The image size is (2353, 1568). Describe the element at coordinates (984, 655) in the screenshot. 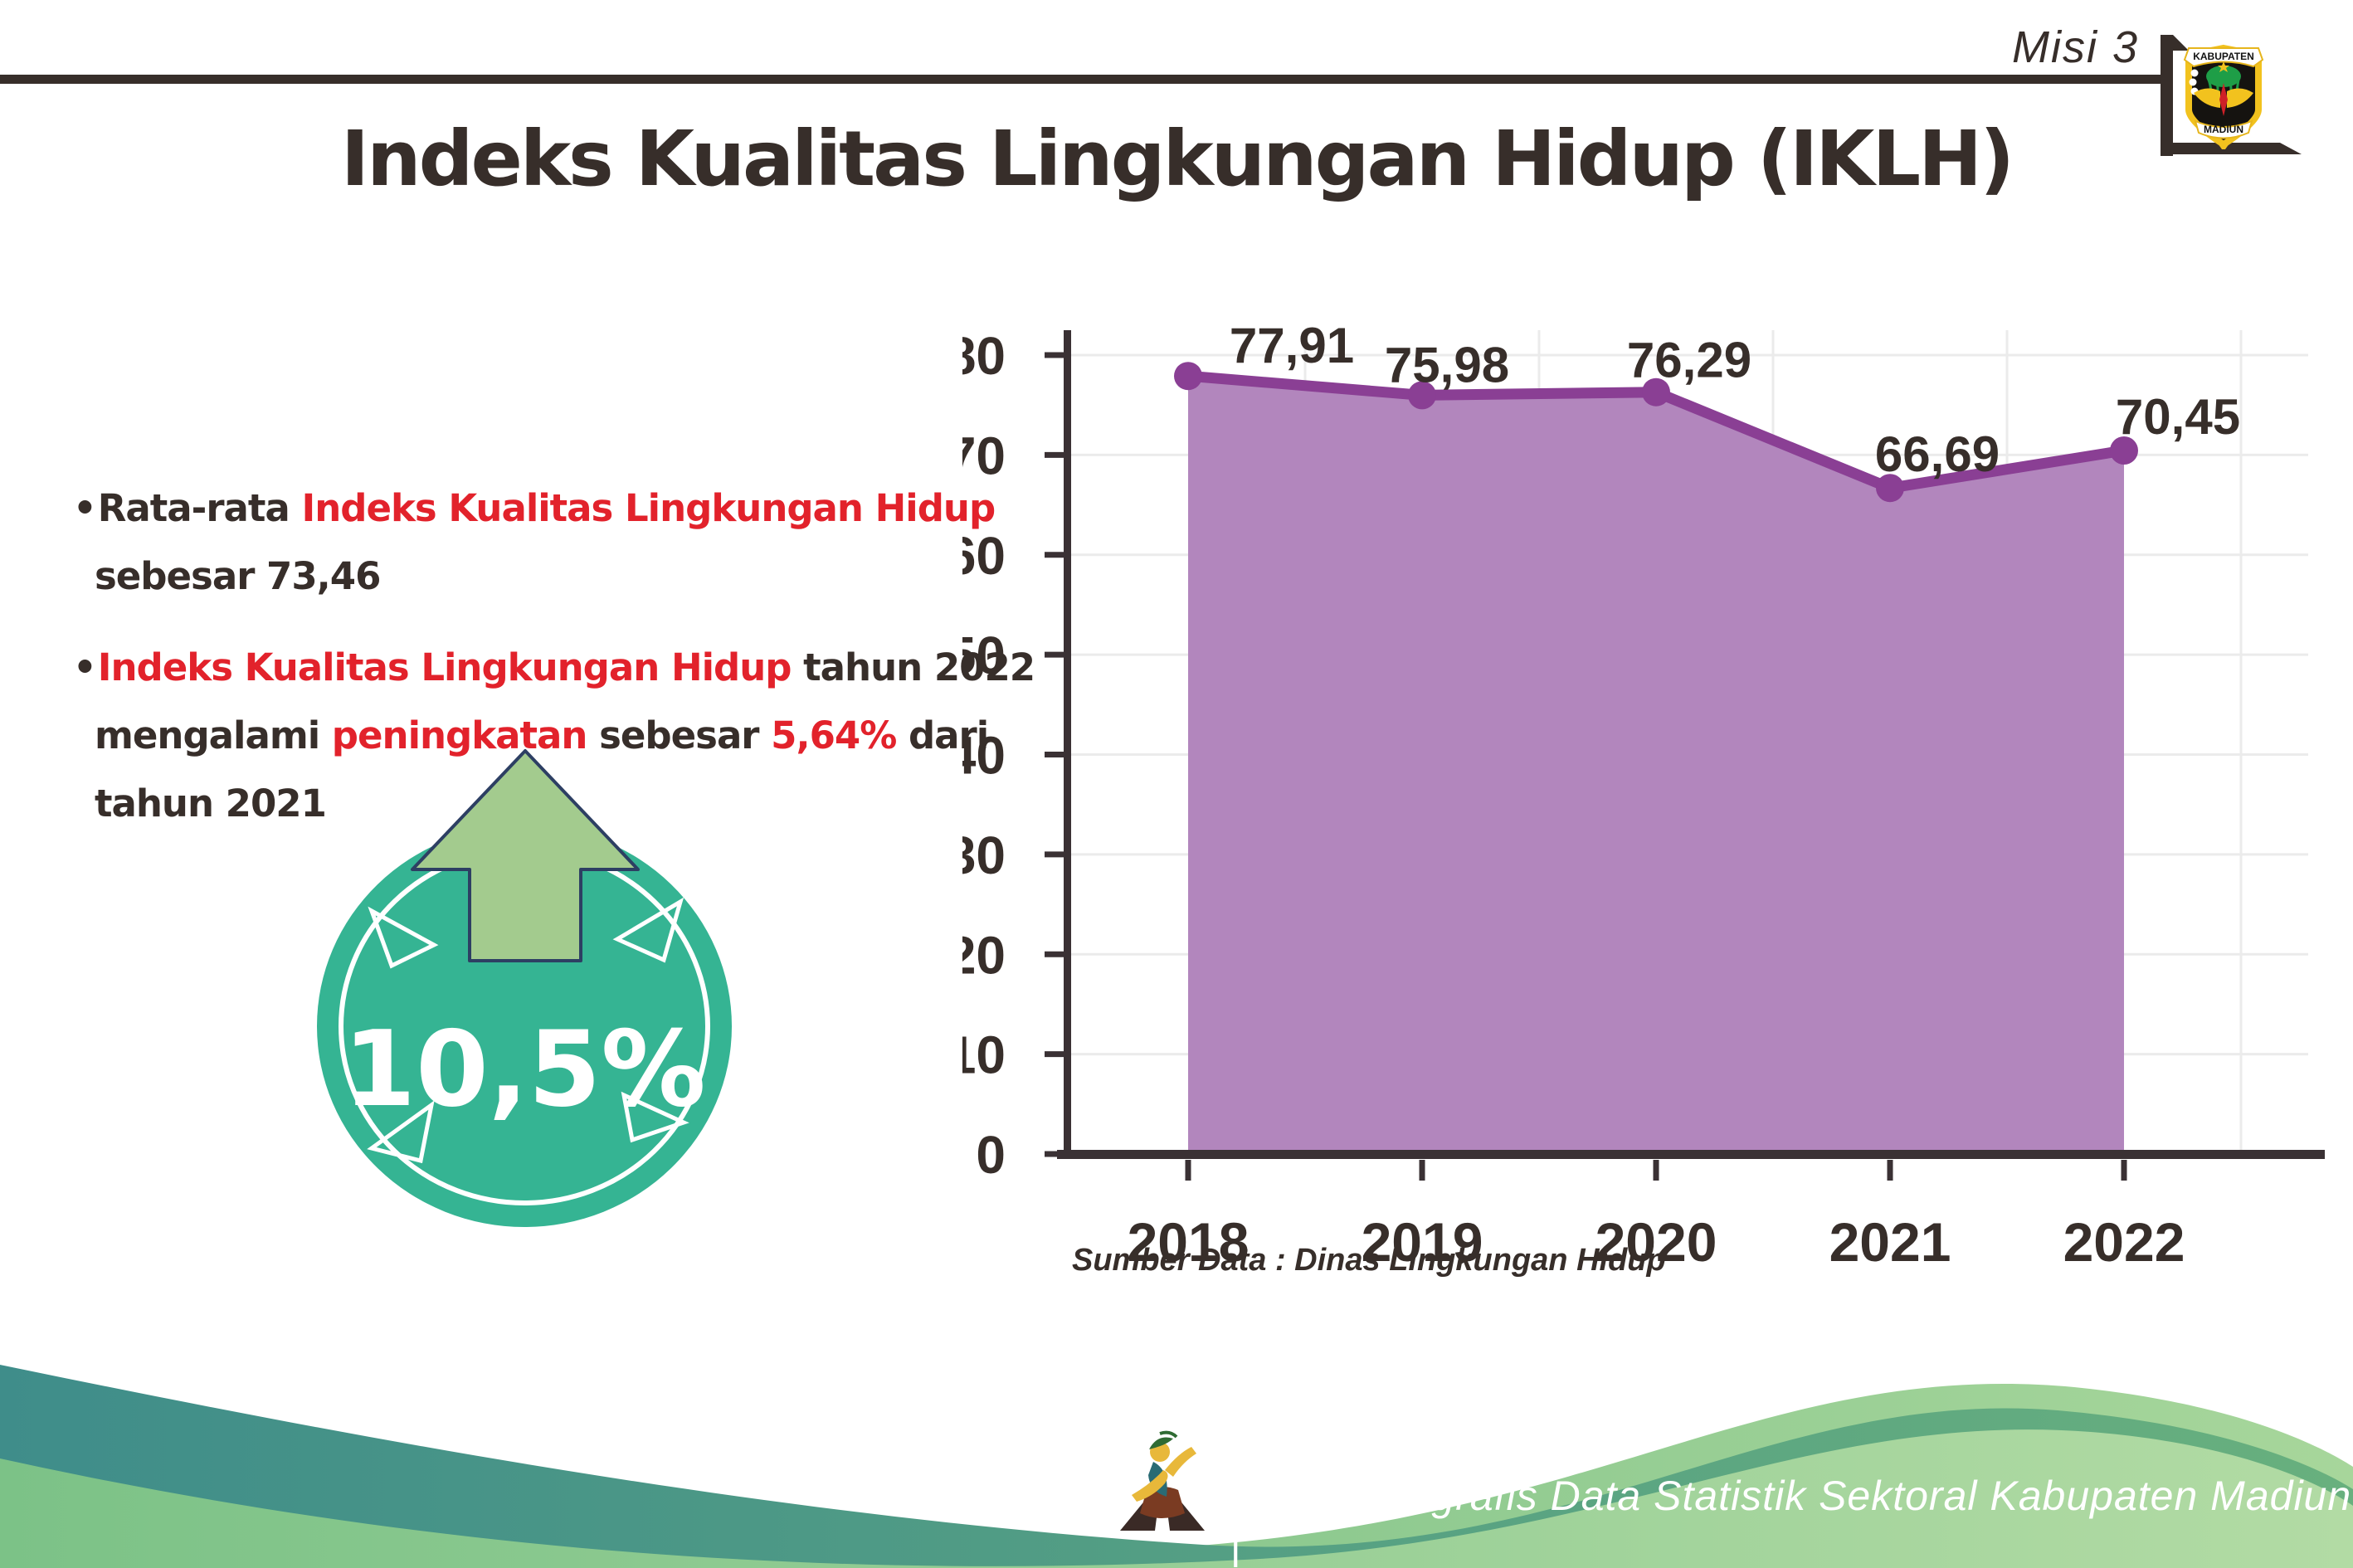

I see `y-tick-label: 50` at that location.